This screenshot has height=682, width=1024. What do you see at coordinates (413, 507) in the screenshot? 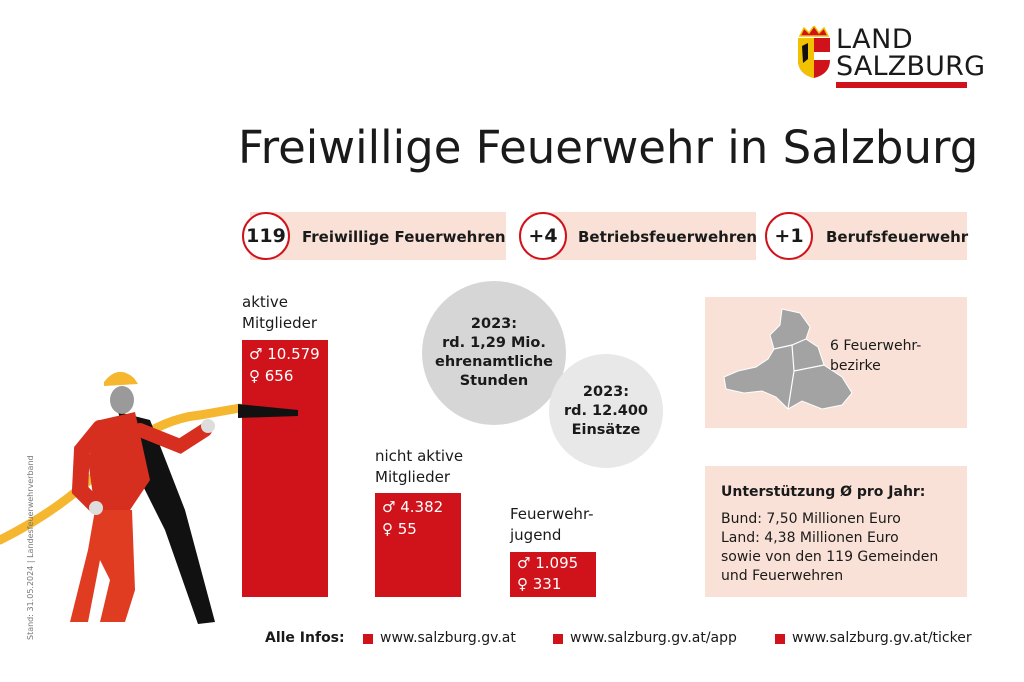
I see `male-count: ♂ 4.382` at bounding box center [413, 507].